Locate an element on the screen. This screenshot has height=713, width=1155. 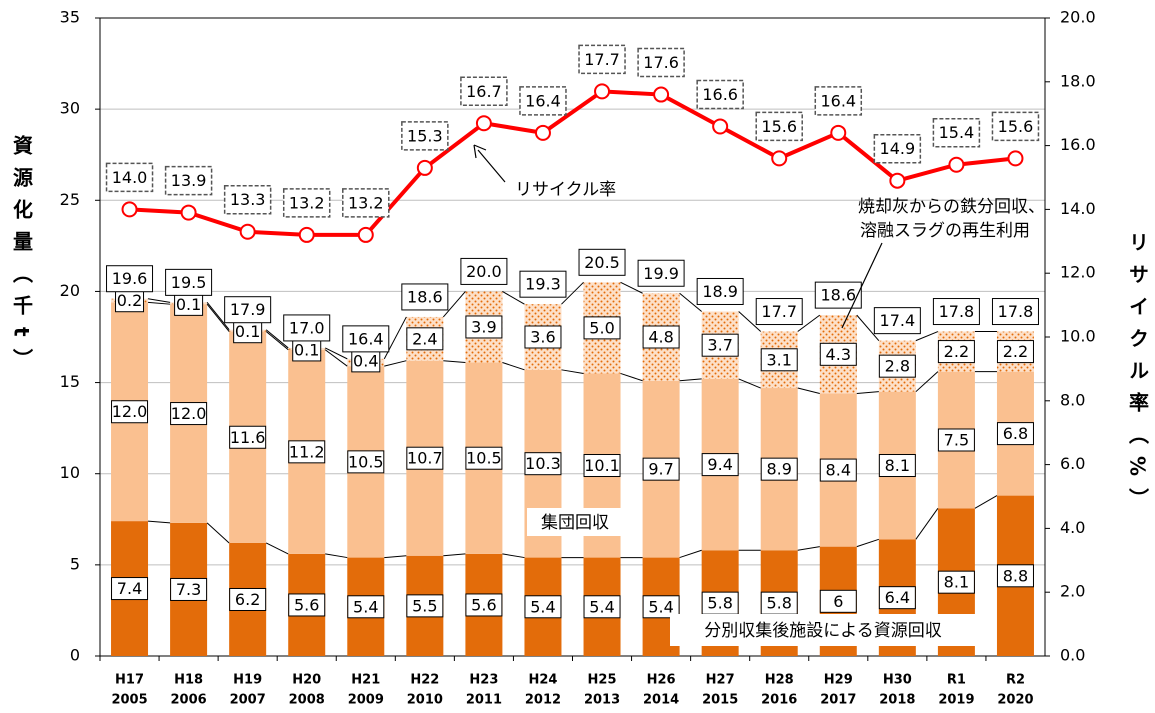
value-label: 14.9 is located at coordinates (898, 148).